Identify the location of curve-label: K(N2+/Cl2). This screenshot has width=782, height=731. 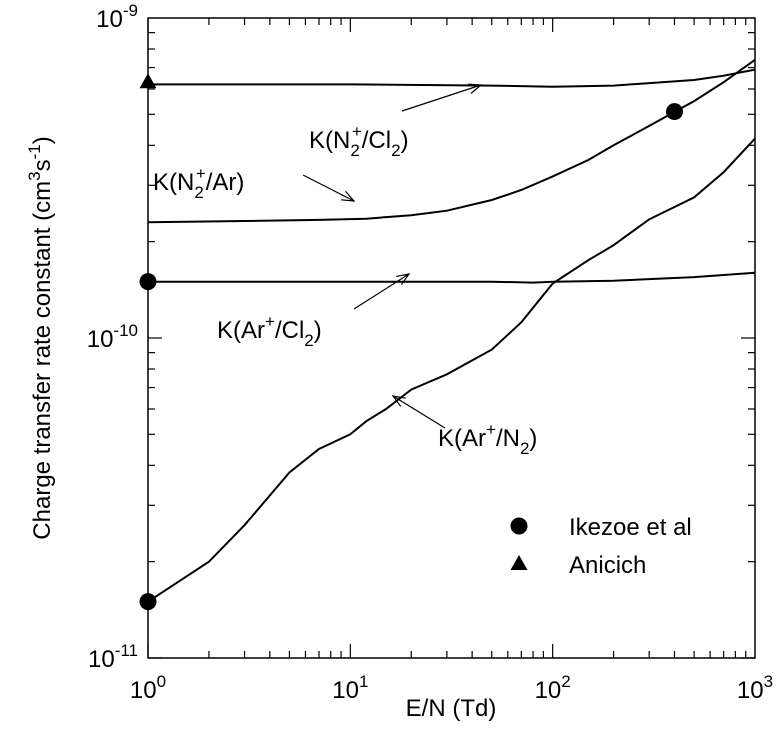
(359, 141).